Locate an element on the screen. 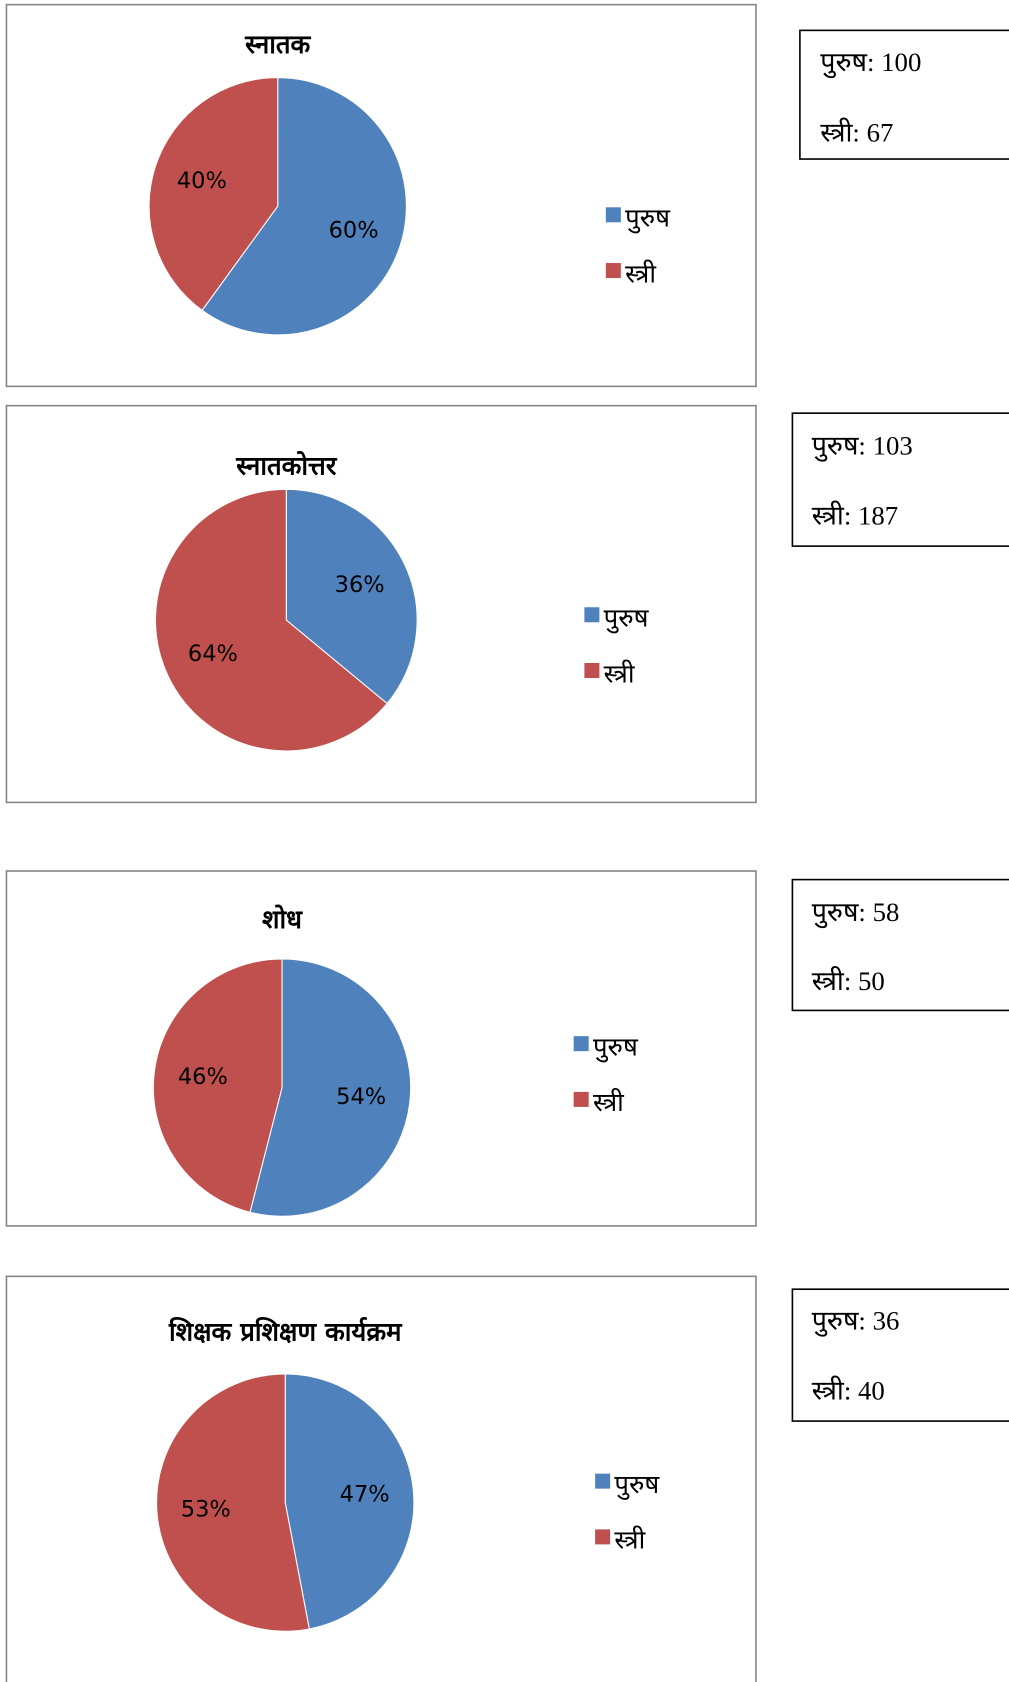 This screenshot has height=1682, width=1009. chart-title: शोध is located at coordinates (282, 919).